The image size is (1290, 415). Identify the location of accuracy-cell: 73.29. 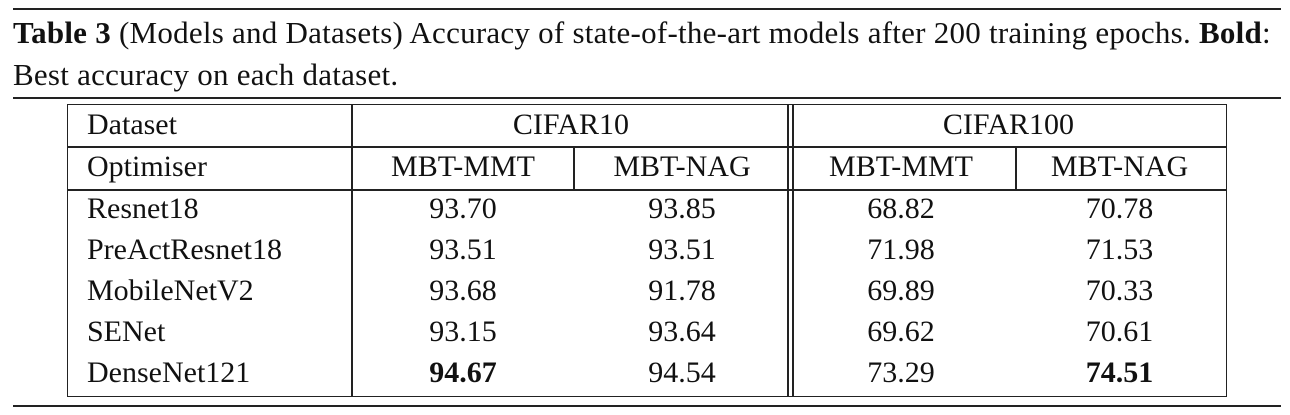
(901, 372).